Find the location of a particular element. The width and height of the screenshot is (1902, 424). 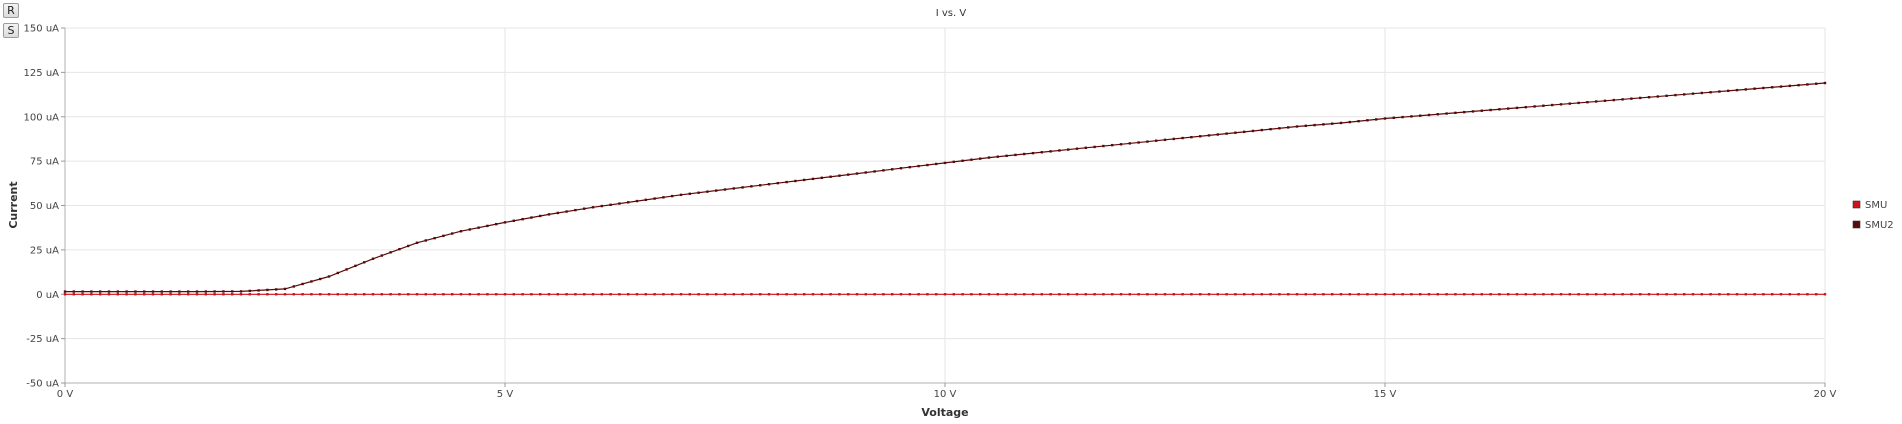

save-chart-button: S is located at coordinates (11, 30).